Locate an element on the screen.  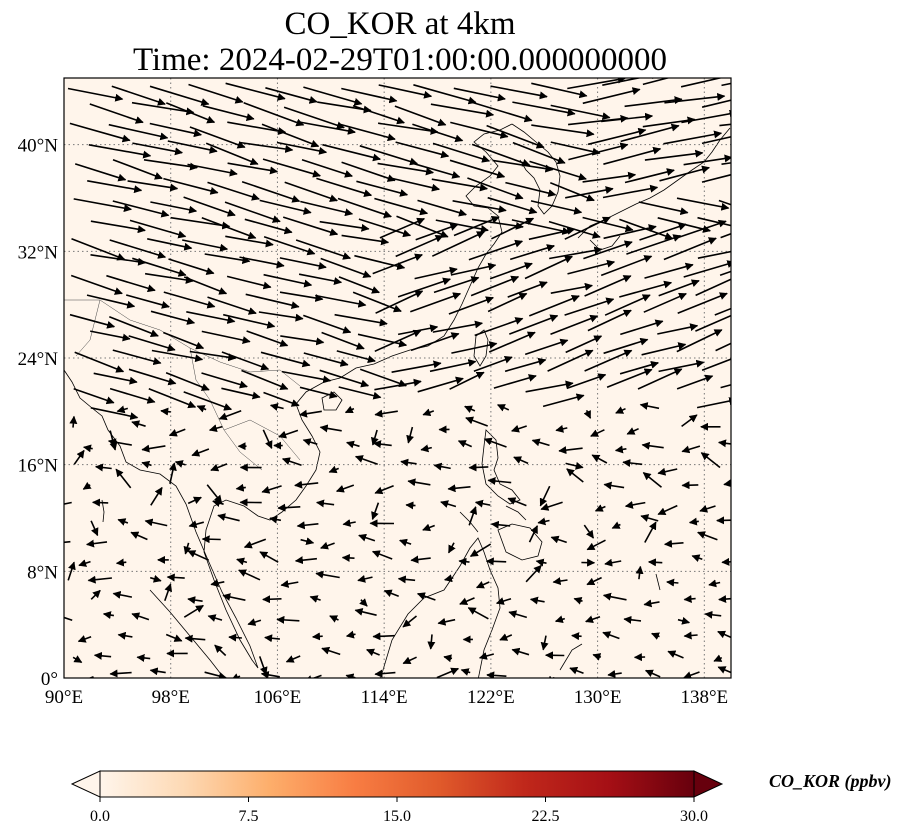
y-tick-label: 24°N is located at coordinates (38, 359).